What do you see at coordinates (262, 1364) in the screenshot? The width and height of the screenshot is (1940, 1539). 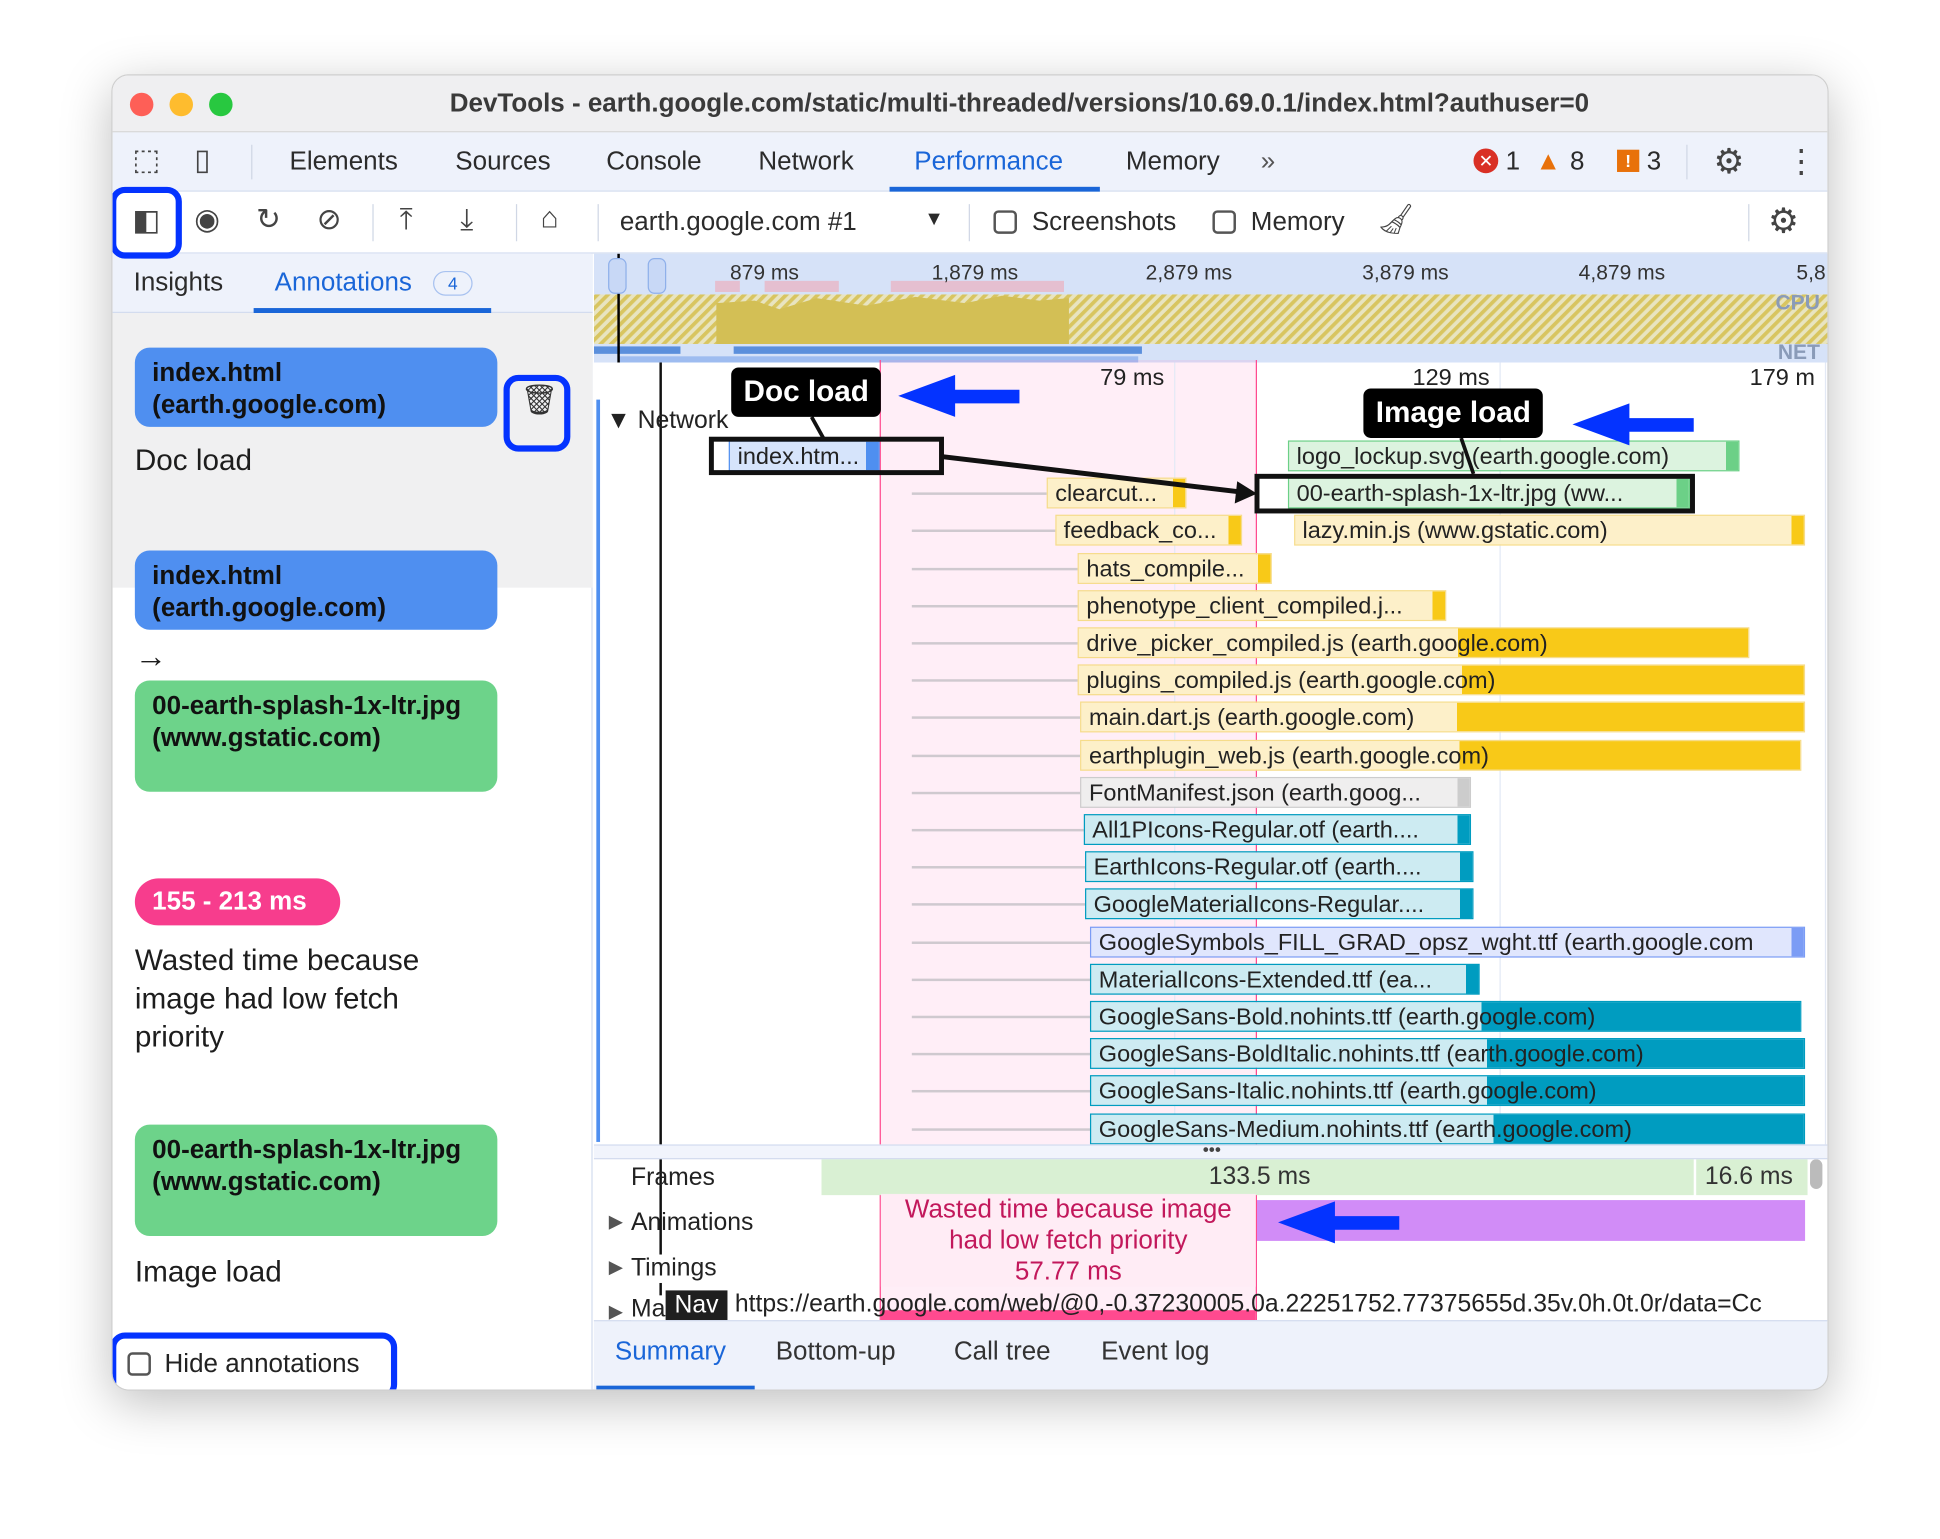 I see `hide-annotations-label: Hide annotations` at bounding box center [262, 1364].